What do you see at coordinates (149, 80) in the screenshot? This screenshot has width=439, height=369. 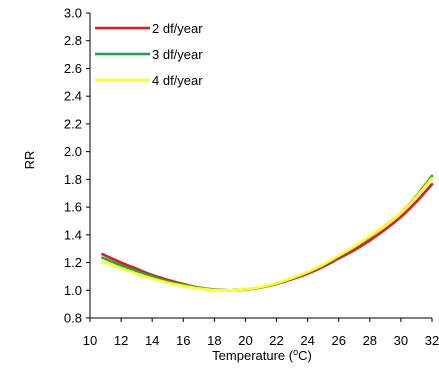 I see `legend-item: 4 df/year` at bounding box center [149, 80].